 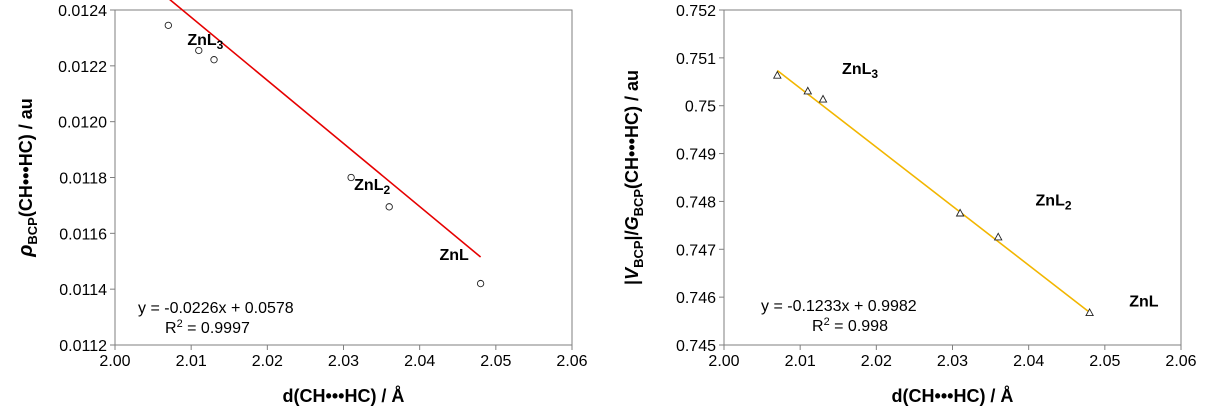 I want to click on r-squared: R2 = 0.998, so click(x=850, y=325).